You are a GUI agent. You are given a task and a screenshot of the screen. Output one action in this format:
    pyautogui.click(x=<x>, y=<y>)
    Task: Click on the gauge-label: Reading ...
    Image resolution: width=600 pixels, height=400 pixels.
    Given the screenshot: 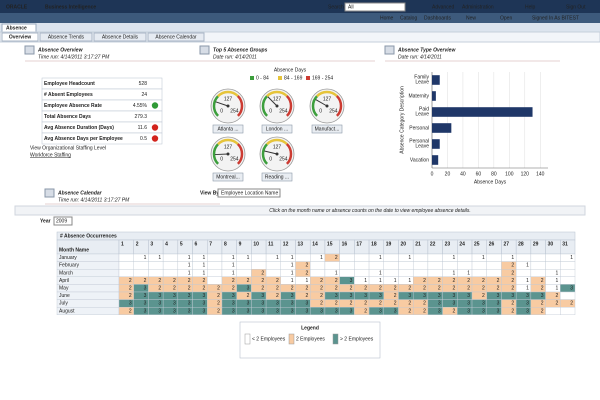 What is the action you would take?
    pyautogui.click(x=277, y=177)
    